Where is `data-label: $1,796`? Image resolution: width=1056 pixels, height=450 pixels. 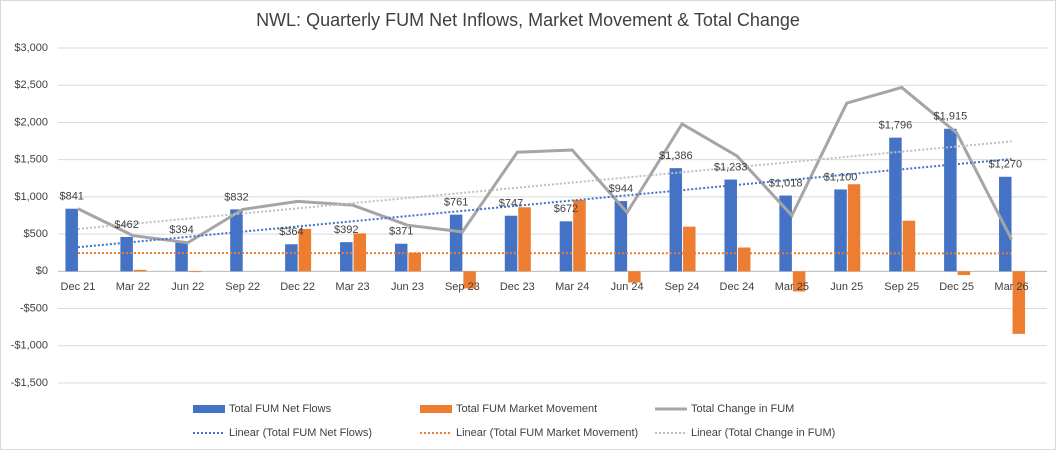
data-label: $1,796 is located at coordinates (896, 126).